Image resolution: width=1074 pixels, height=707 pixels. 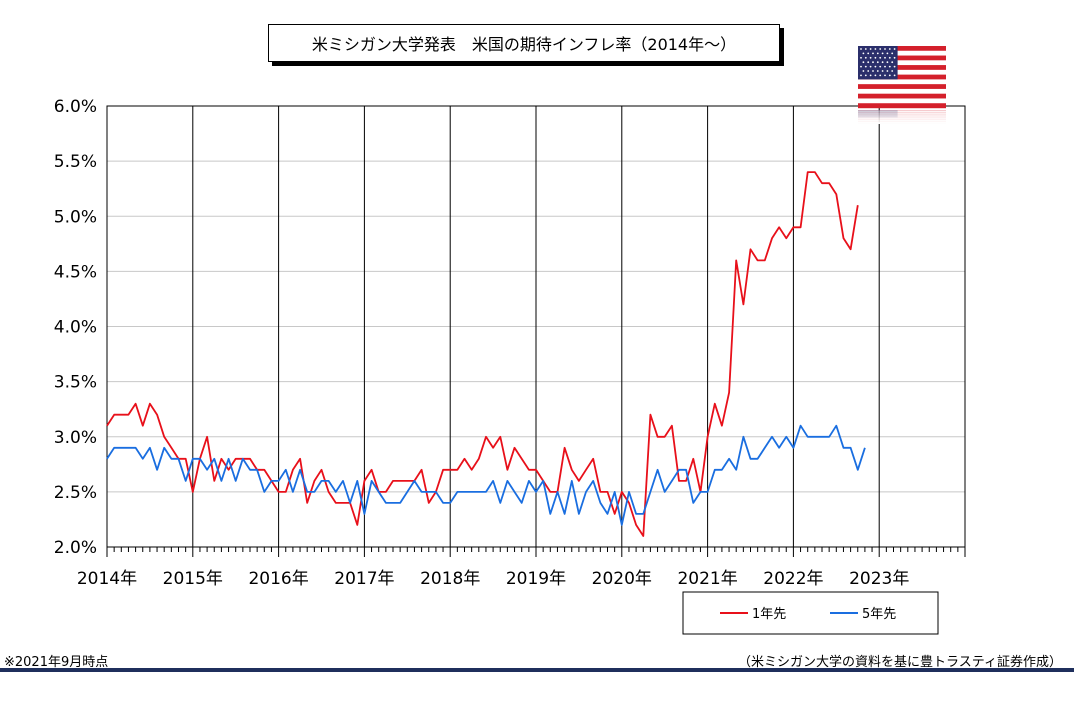 What do you see at coordinates (450, 579) in the screenshot?
I see `x-tick-label: 2018年` at bounding box center [450, 579].